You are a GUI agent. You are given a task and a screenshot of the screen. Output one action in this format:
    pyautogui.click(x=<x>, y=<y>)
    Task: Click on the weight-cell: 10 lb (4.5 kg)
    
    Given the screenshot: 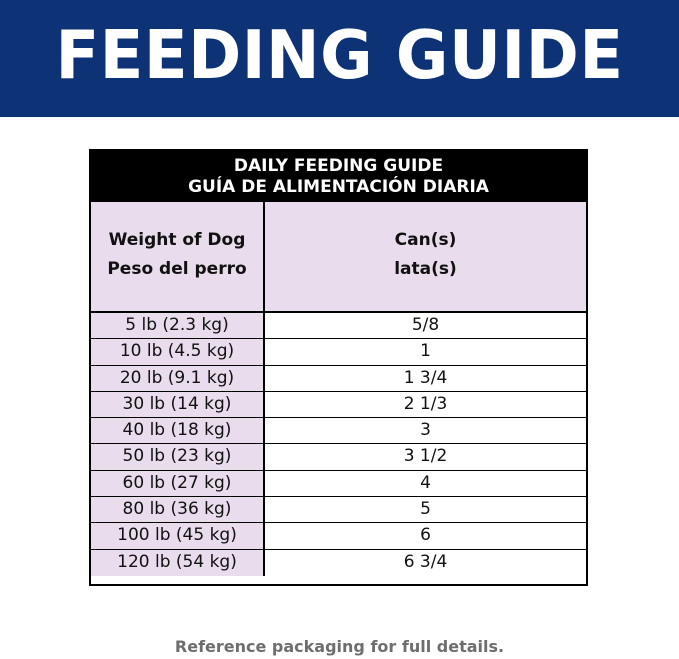 What is the action you would take?
    pyautogui.click(x=178, y=352)
    